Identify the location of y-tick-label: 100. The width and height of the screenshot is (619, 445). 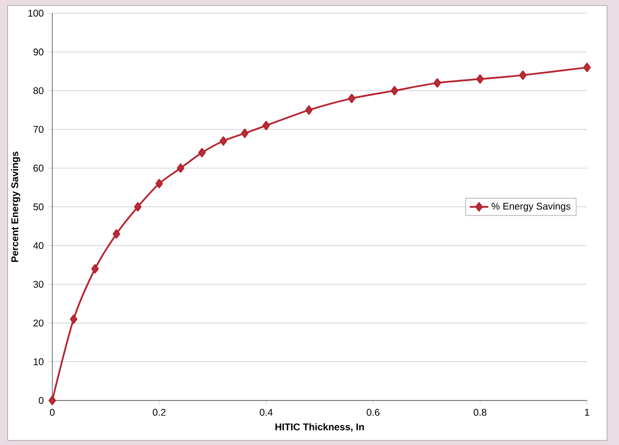
(36, 13).